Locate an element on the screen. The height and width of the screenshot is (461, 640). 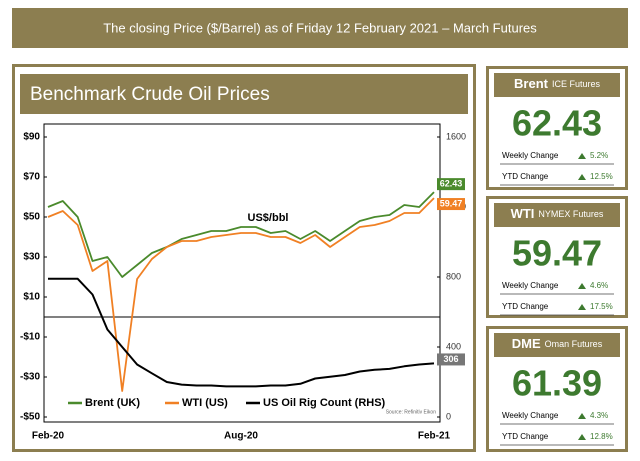
card-header: WTI NYMEX Futures is located at coordinates (557, 213).